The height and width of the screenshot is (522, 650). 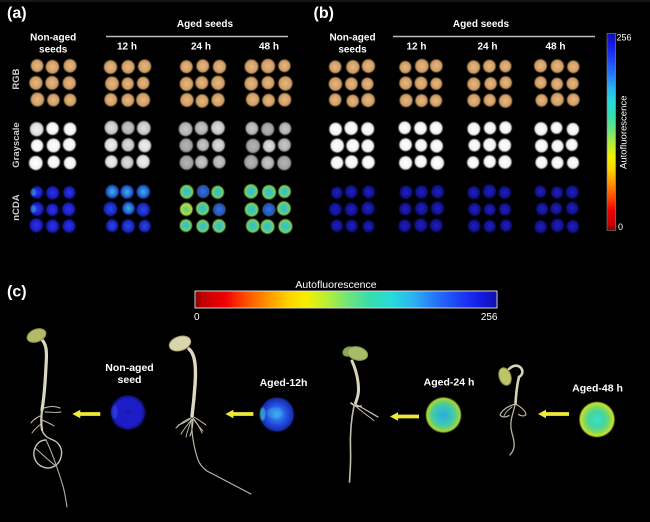 What do you see at coordinates (449, 383) in the screenshot?
I see `svg-text: Aged-24 h` at bounding box center [449, 383].